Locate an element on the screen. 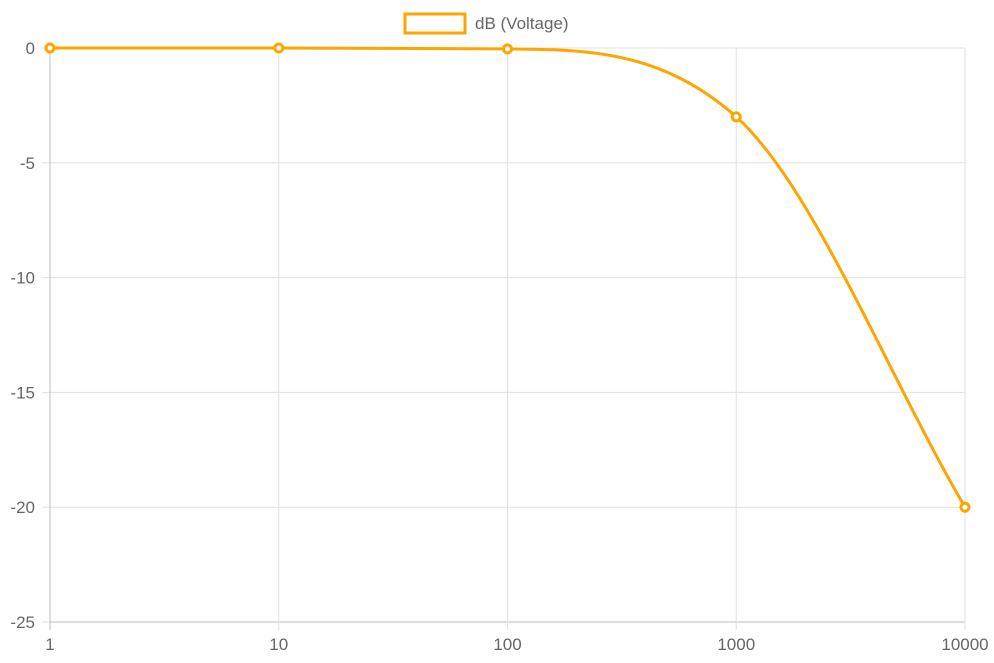  legend-label: dB (Voltage) is located at coordinates (522, 23).